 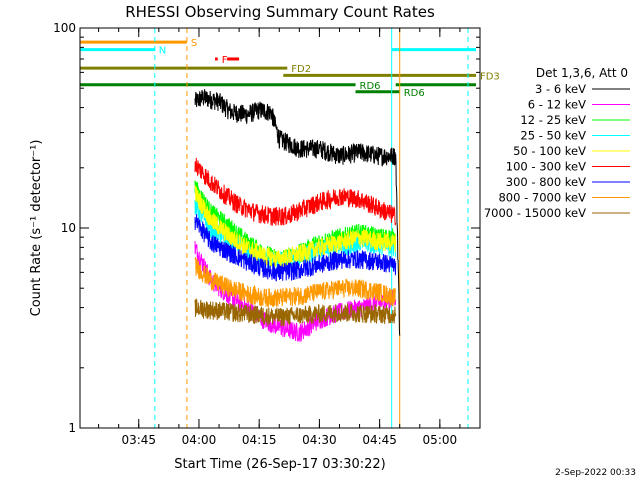 I want to click on flag-label-fd2: FD2, so click(x=301, y=69).